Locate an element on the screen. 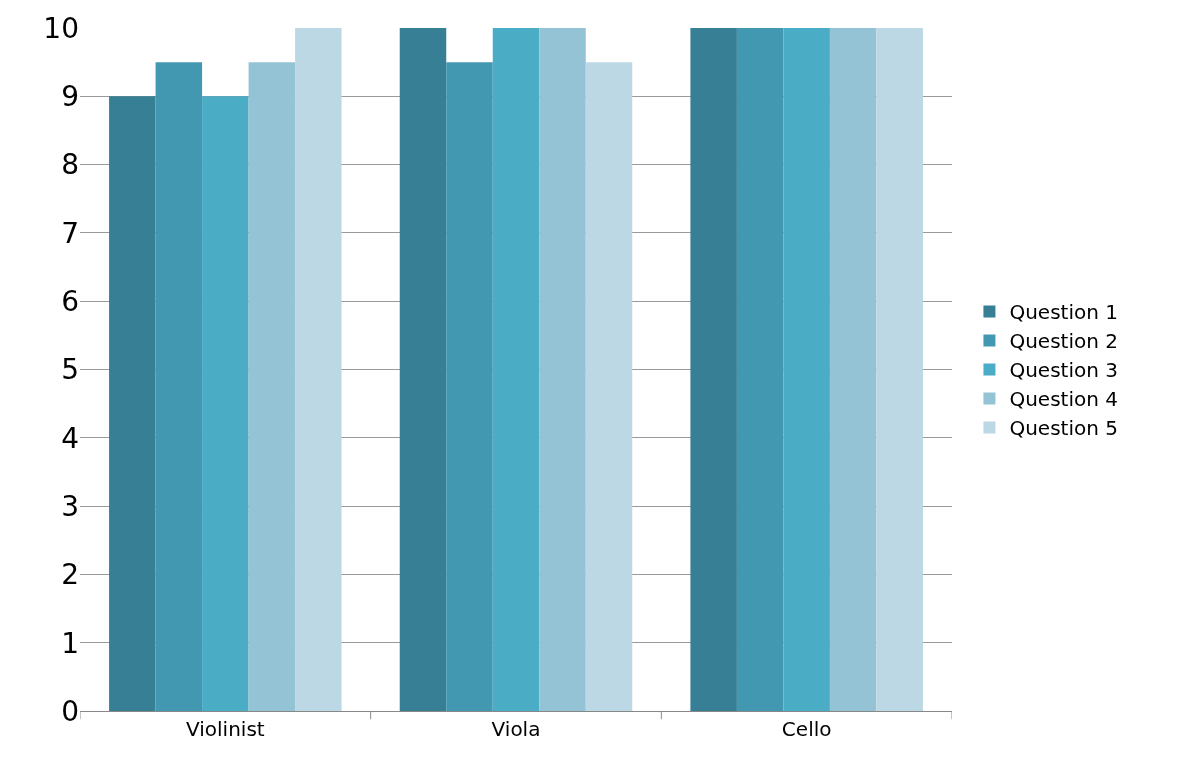 The image size is (1182, 771). y-tick-label: 7 is located at coordinates (70, 233).